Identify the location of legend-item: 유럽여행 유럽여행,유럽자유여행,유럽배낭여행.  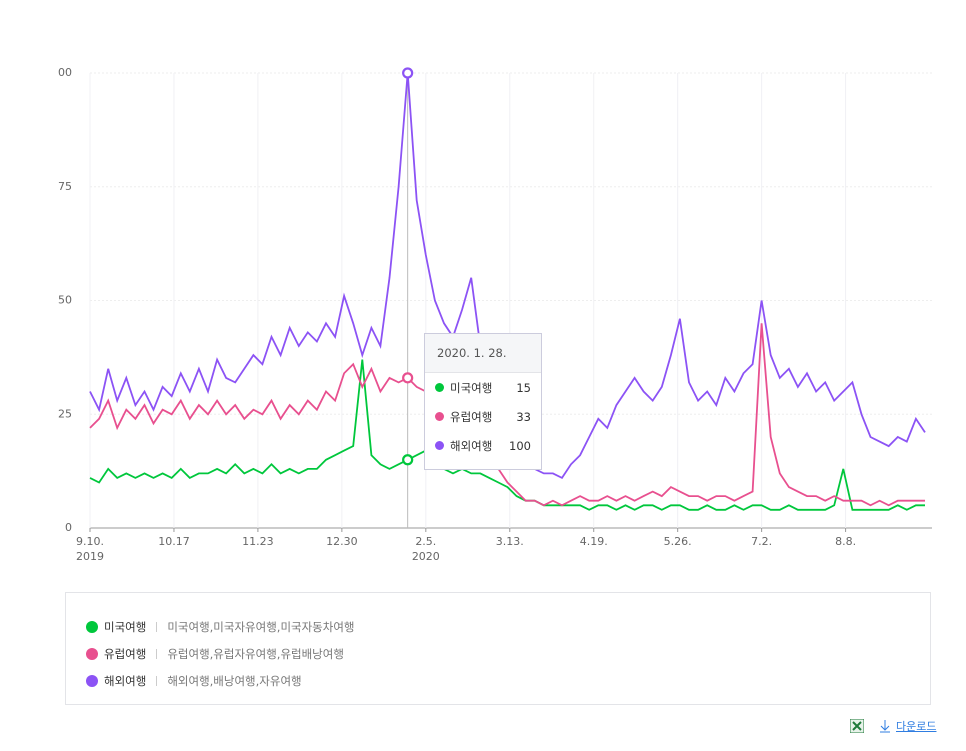
(498, 653).